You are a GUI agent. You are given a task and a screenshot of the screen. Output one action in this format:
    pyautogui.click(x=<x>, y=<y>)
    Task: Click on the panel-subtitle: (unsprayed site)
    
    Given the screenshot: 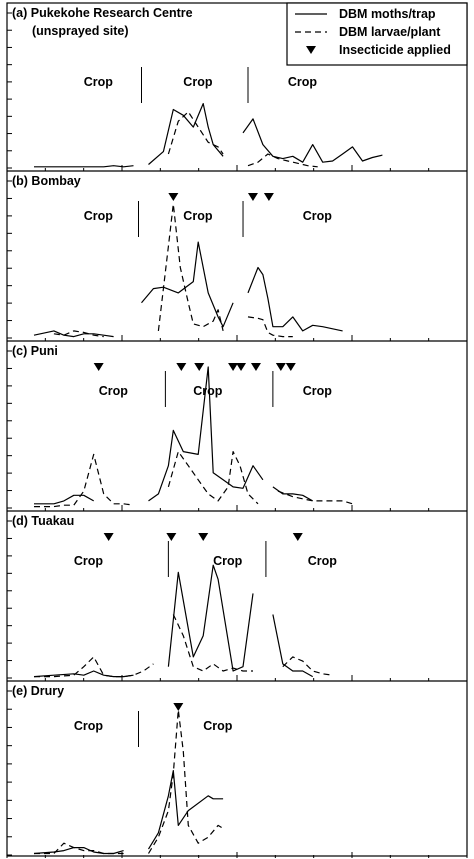 What is the action you would take?
    pyautogui.click(x=80, y=31)
    